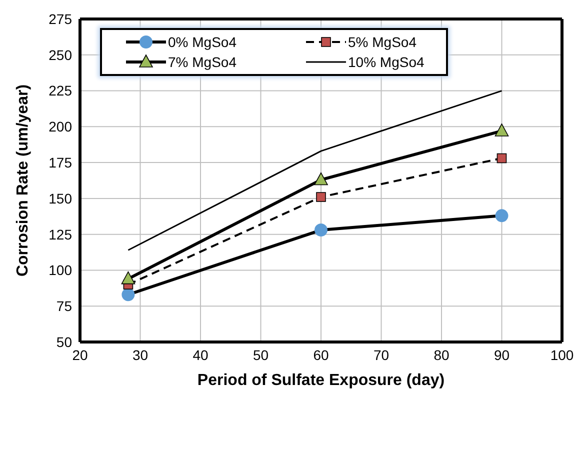 The width and height of the screenshot is (583, 455). What do you see at coordinates (60, 198) in the screenshot?
I see `y-tick-label: 150` at bounding box center [60, 198].